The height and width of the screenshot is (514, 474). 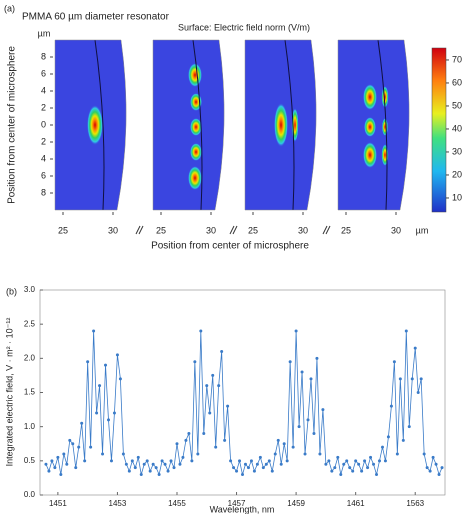 I want to click on colorbar-tick-label: 30, so click(x=457, y=151).